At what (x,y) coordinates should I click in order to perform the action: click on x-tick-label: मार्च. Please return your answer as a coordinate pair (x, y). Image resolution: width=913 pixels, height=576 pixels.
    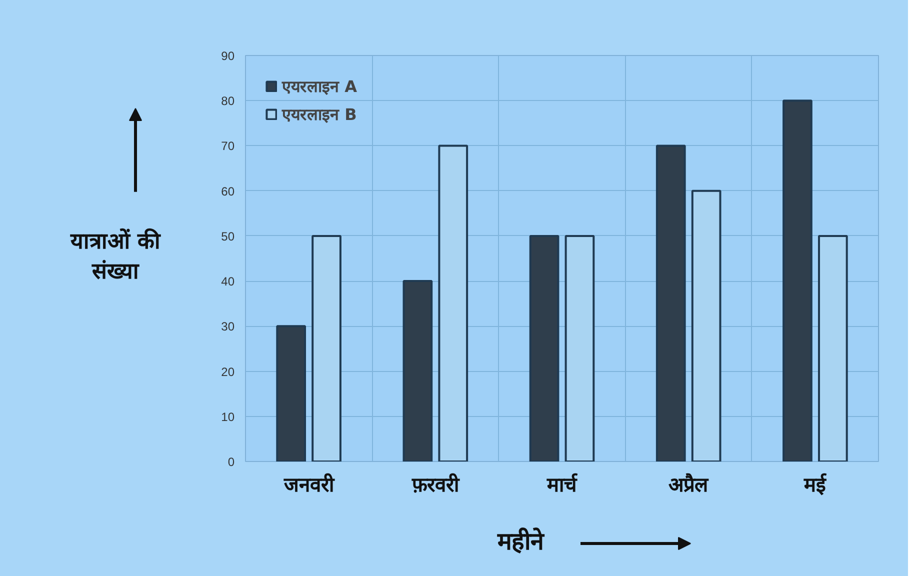
    Looking at the image, I should click on (562, 484).